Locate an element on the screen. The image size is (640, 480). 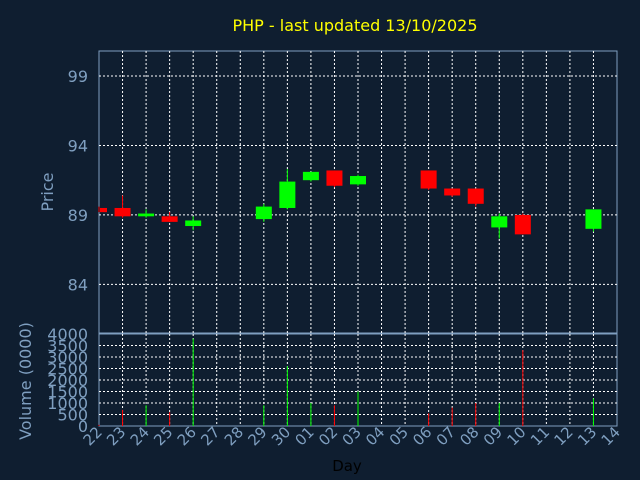
x-tick-label: 09 is located at coordinates (493, 436).